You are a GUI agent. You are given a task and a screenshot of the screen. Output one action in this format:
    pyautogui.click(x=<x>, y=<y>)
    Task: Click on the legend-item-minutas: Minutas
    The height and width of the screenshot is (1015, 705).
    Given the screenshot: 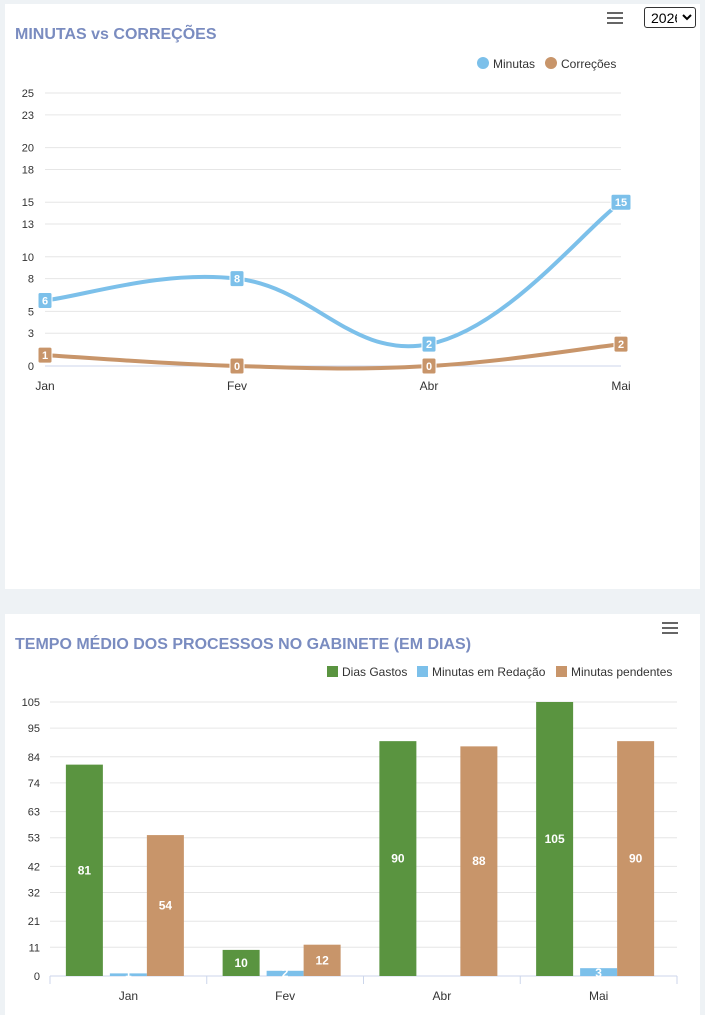 What is the action you would take?
    pyautogui.click(x=506, y=64)
    